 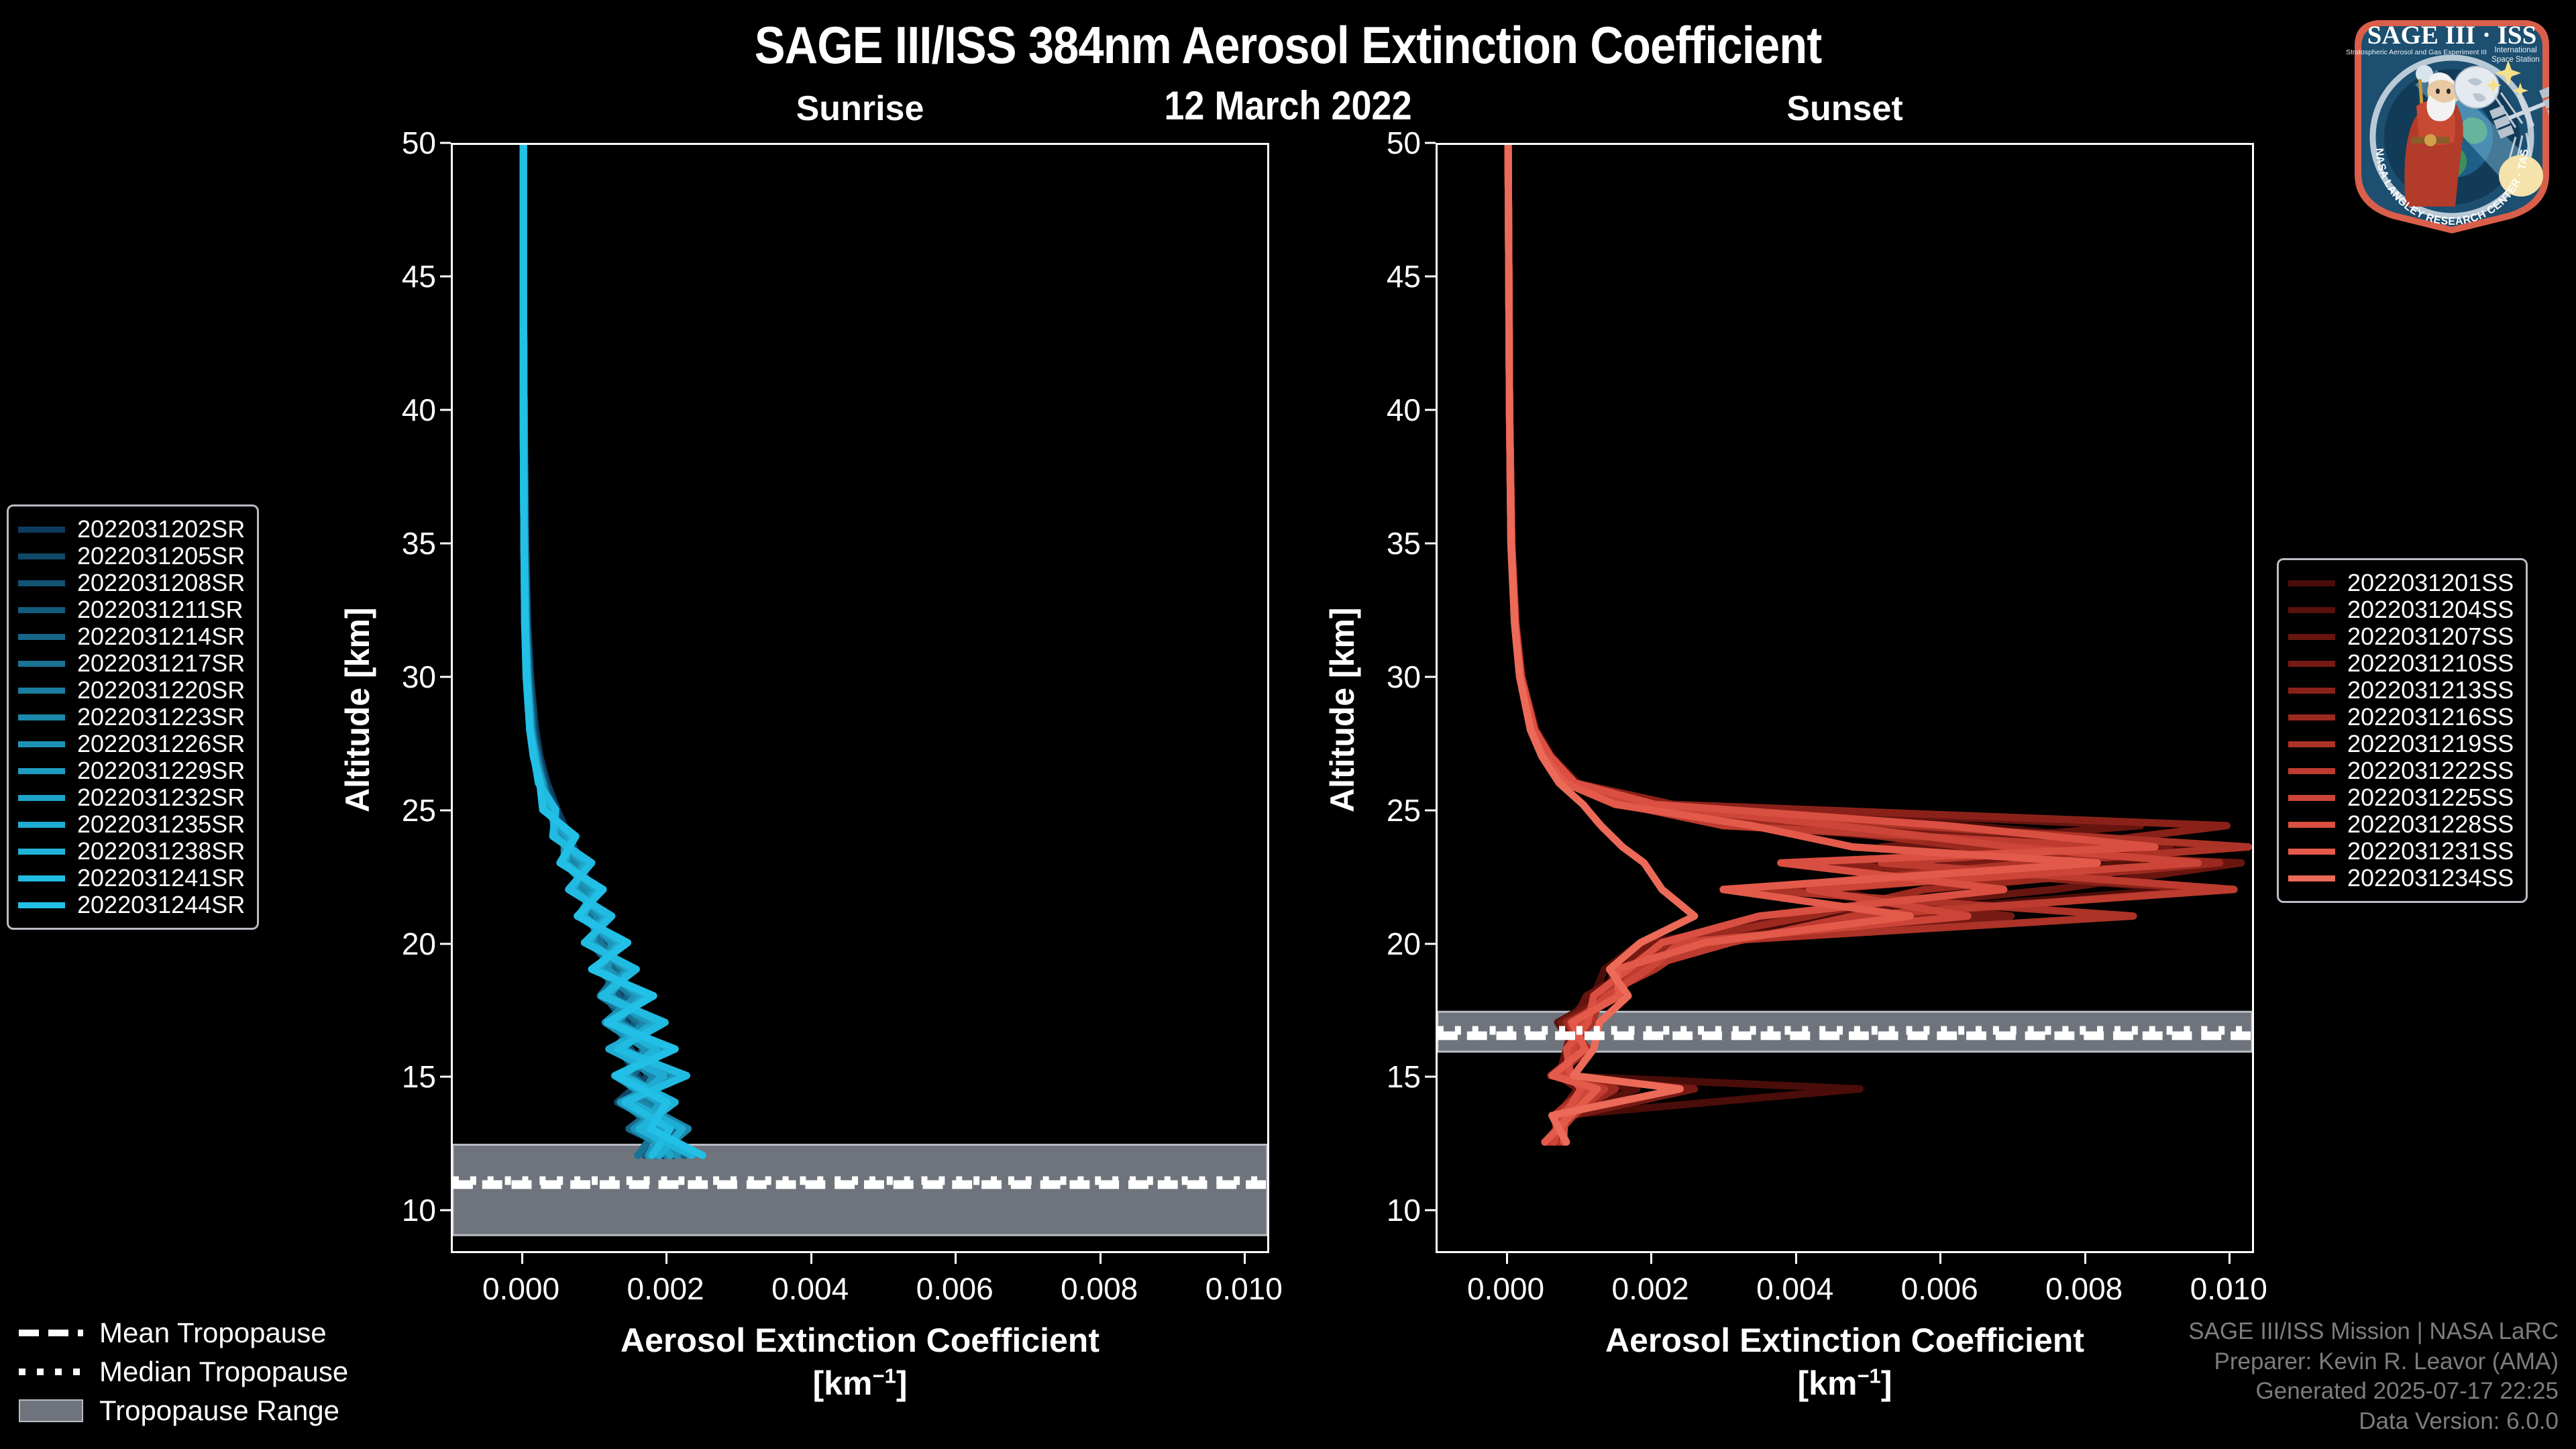 I want to click on logo-subtitle-right-2: Space Station, so click(x=2515, y=60).